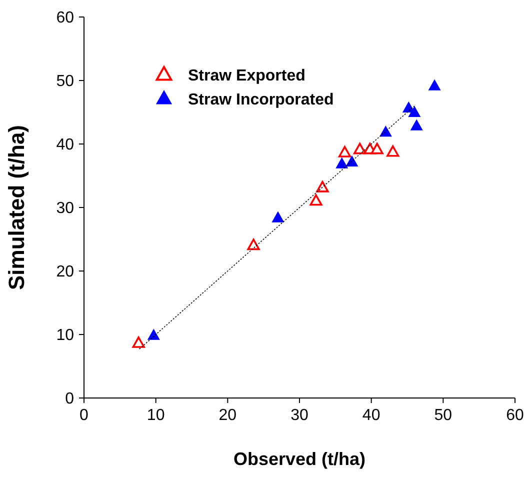  What do you see at coordinates (371, 415) in the screenshot?
I see `x-tick-label: 40` at bounding box center [371, 415].